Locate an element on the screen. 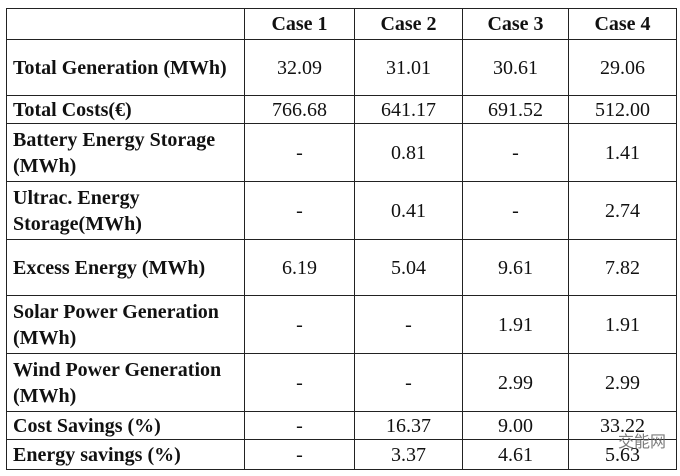  table-row: Total Costs(€) 766.68 641.17 691.52 512.00 is located at coordinates (341, 109).